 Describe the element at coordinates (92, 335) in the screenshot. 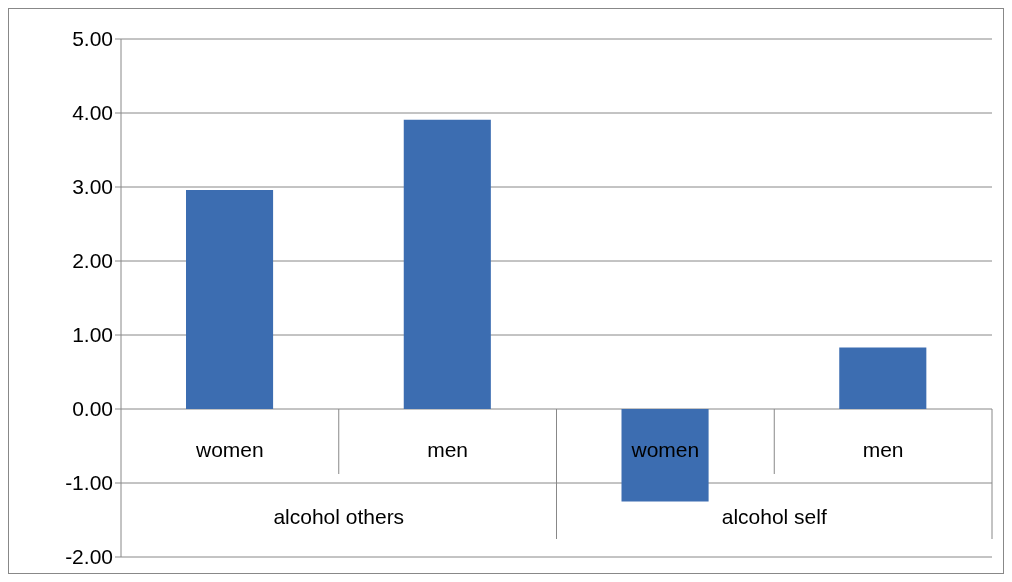

I see `y-tick-label: 1.00` at that location.